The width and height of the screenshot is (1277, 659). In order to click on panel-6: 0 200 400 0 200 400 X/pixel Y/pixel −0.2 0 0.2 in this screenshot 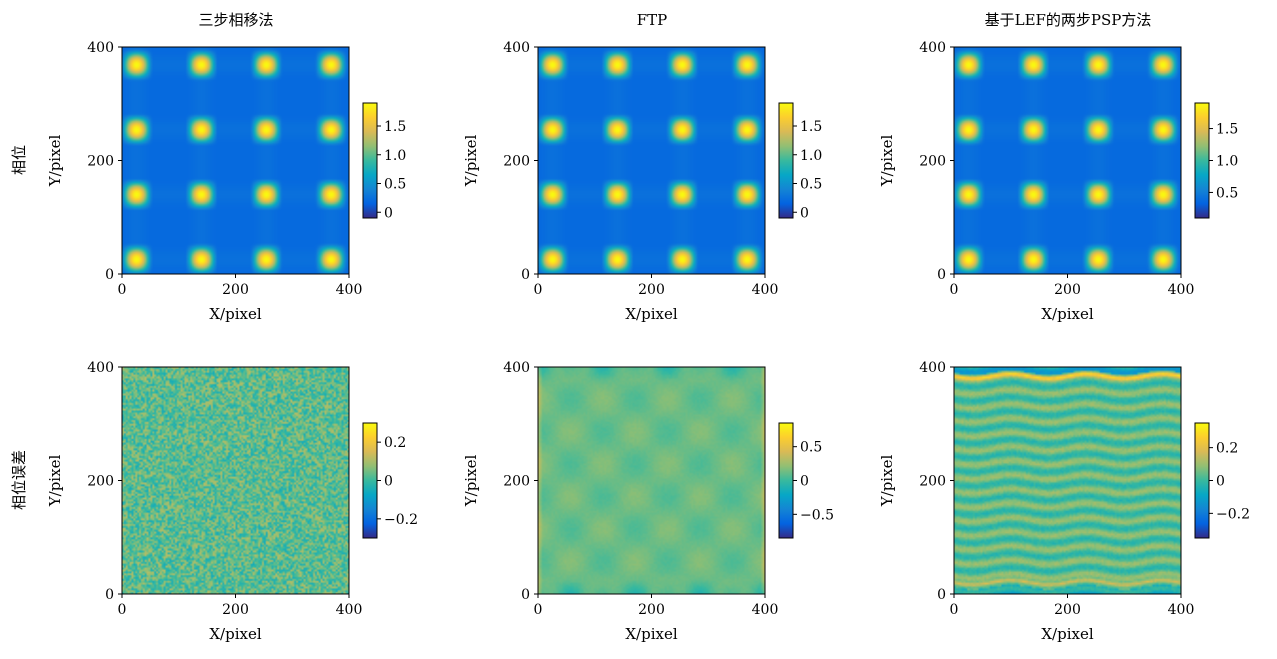, I will do `click(1064, 501)`.